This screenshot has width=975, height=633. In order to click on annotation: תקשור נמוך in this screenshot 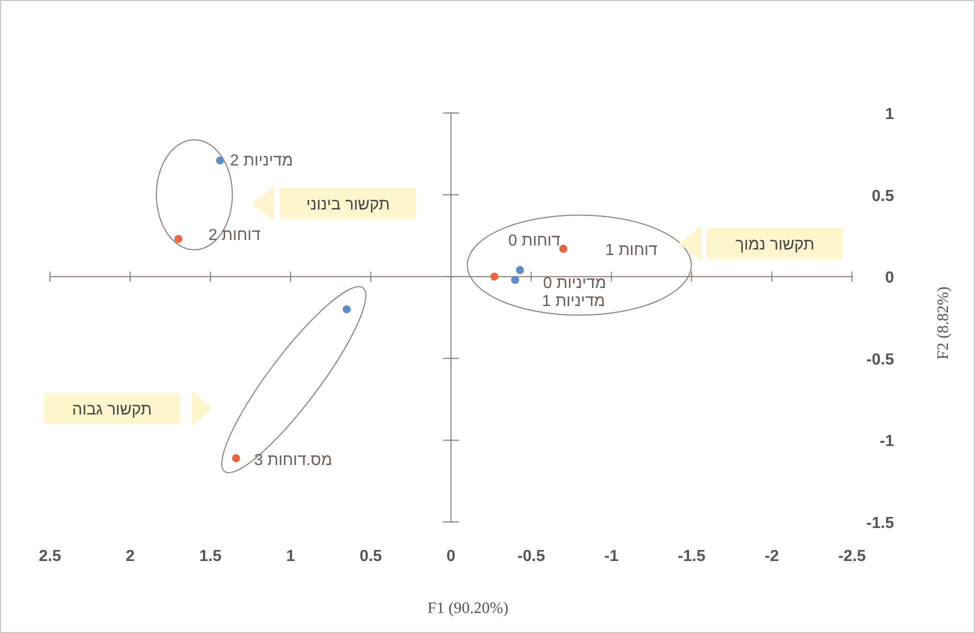, I will do `click(775, 245)`.